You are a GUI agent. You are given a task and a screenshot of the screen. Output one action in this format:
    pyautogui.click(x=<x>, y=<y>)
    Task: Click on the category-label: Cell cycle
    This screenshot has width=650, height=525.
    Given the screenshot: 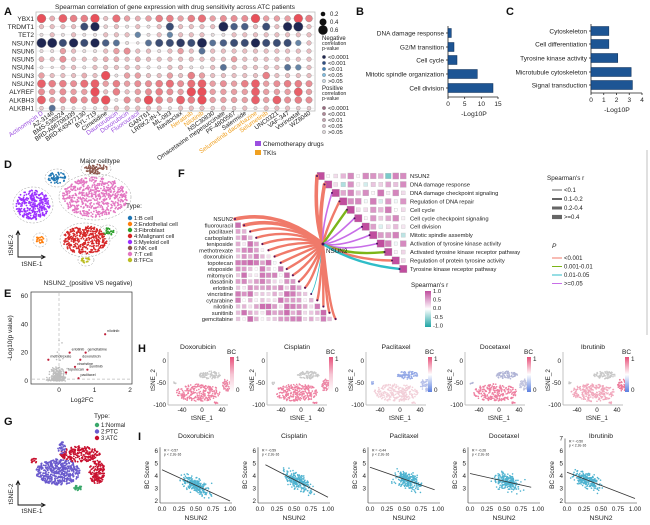 What is the action you would take?
    pyautogui.click(x=430, y=60)
    